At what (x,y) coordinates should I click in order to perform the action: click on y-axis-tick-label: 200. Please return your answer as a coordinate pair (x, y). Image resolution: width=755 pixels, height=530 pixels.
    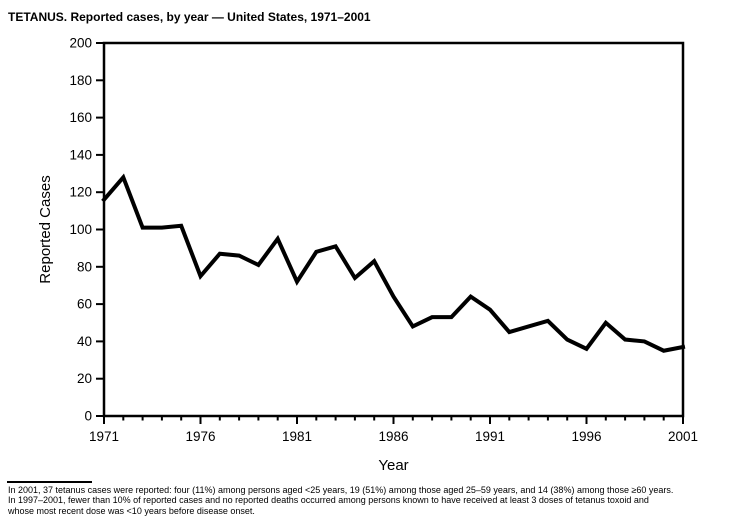
    Looking at the image, I should click on (80, 43).